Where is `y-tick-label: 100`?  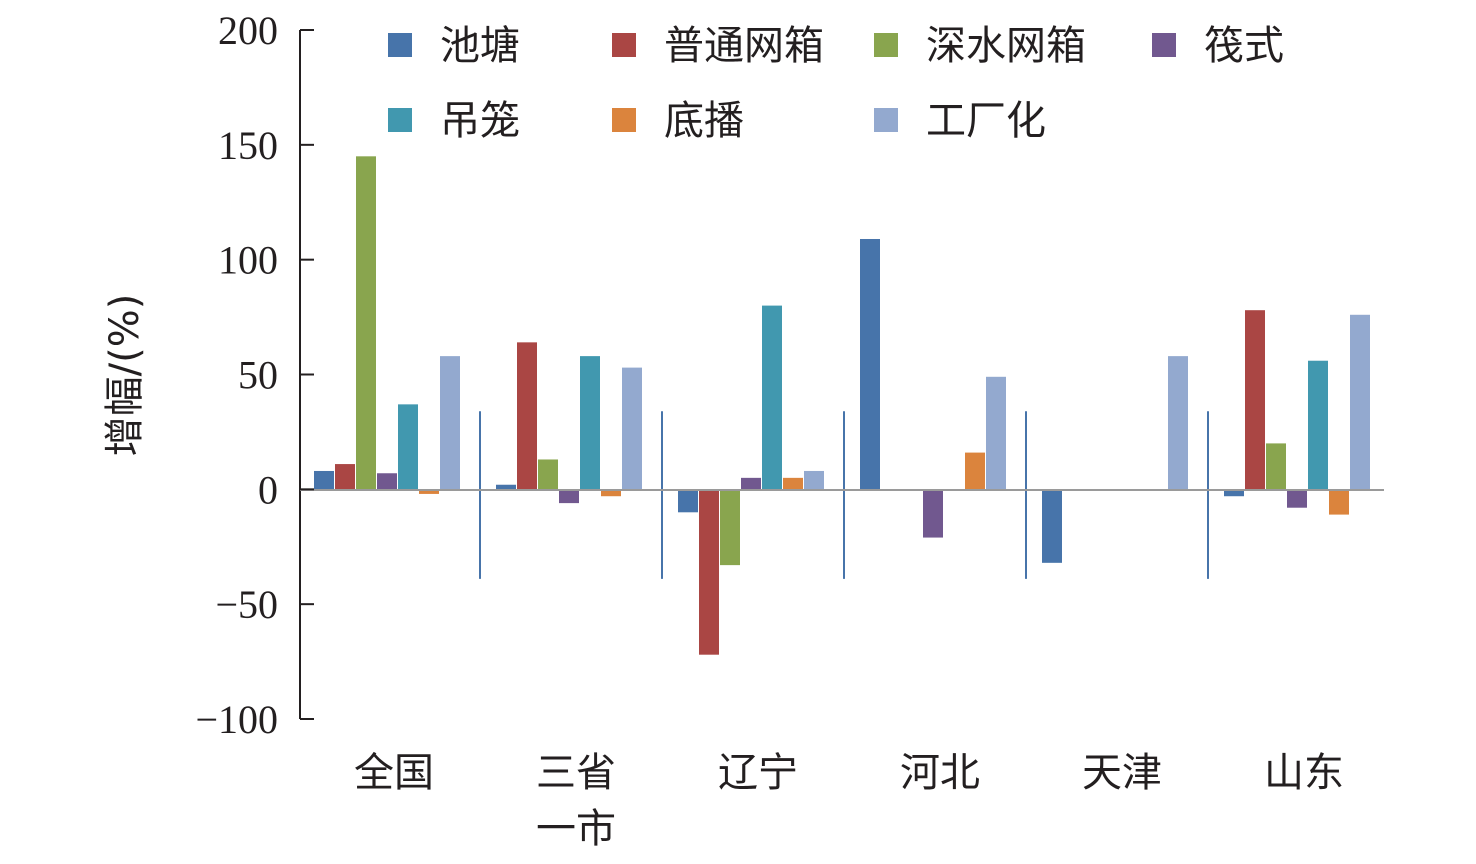
y-tick-label: 100 is located at coordinates (248, 260).